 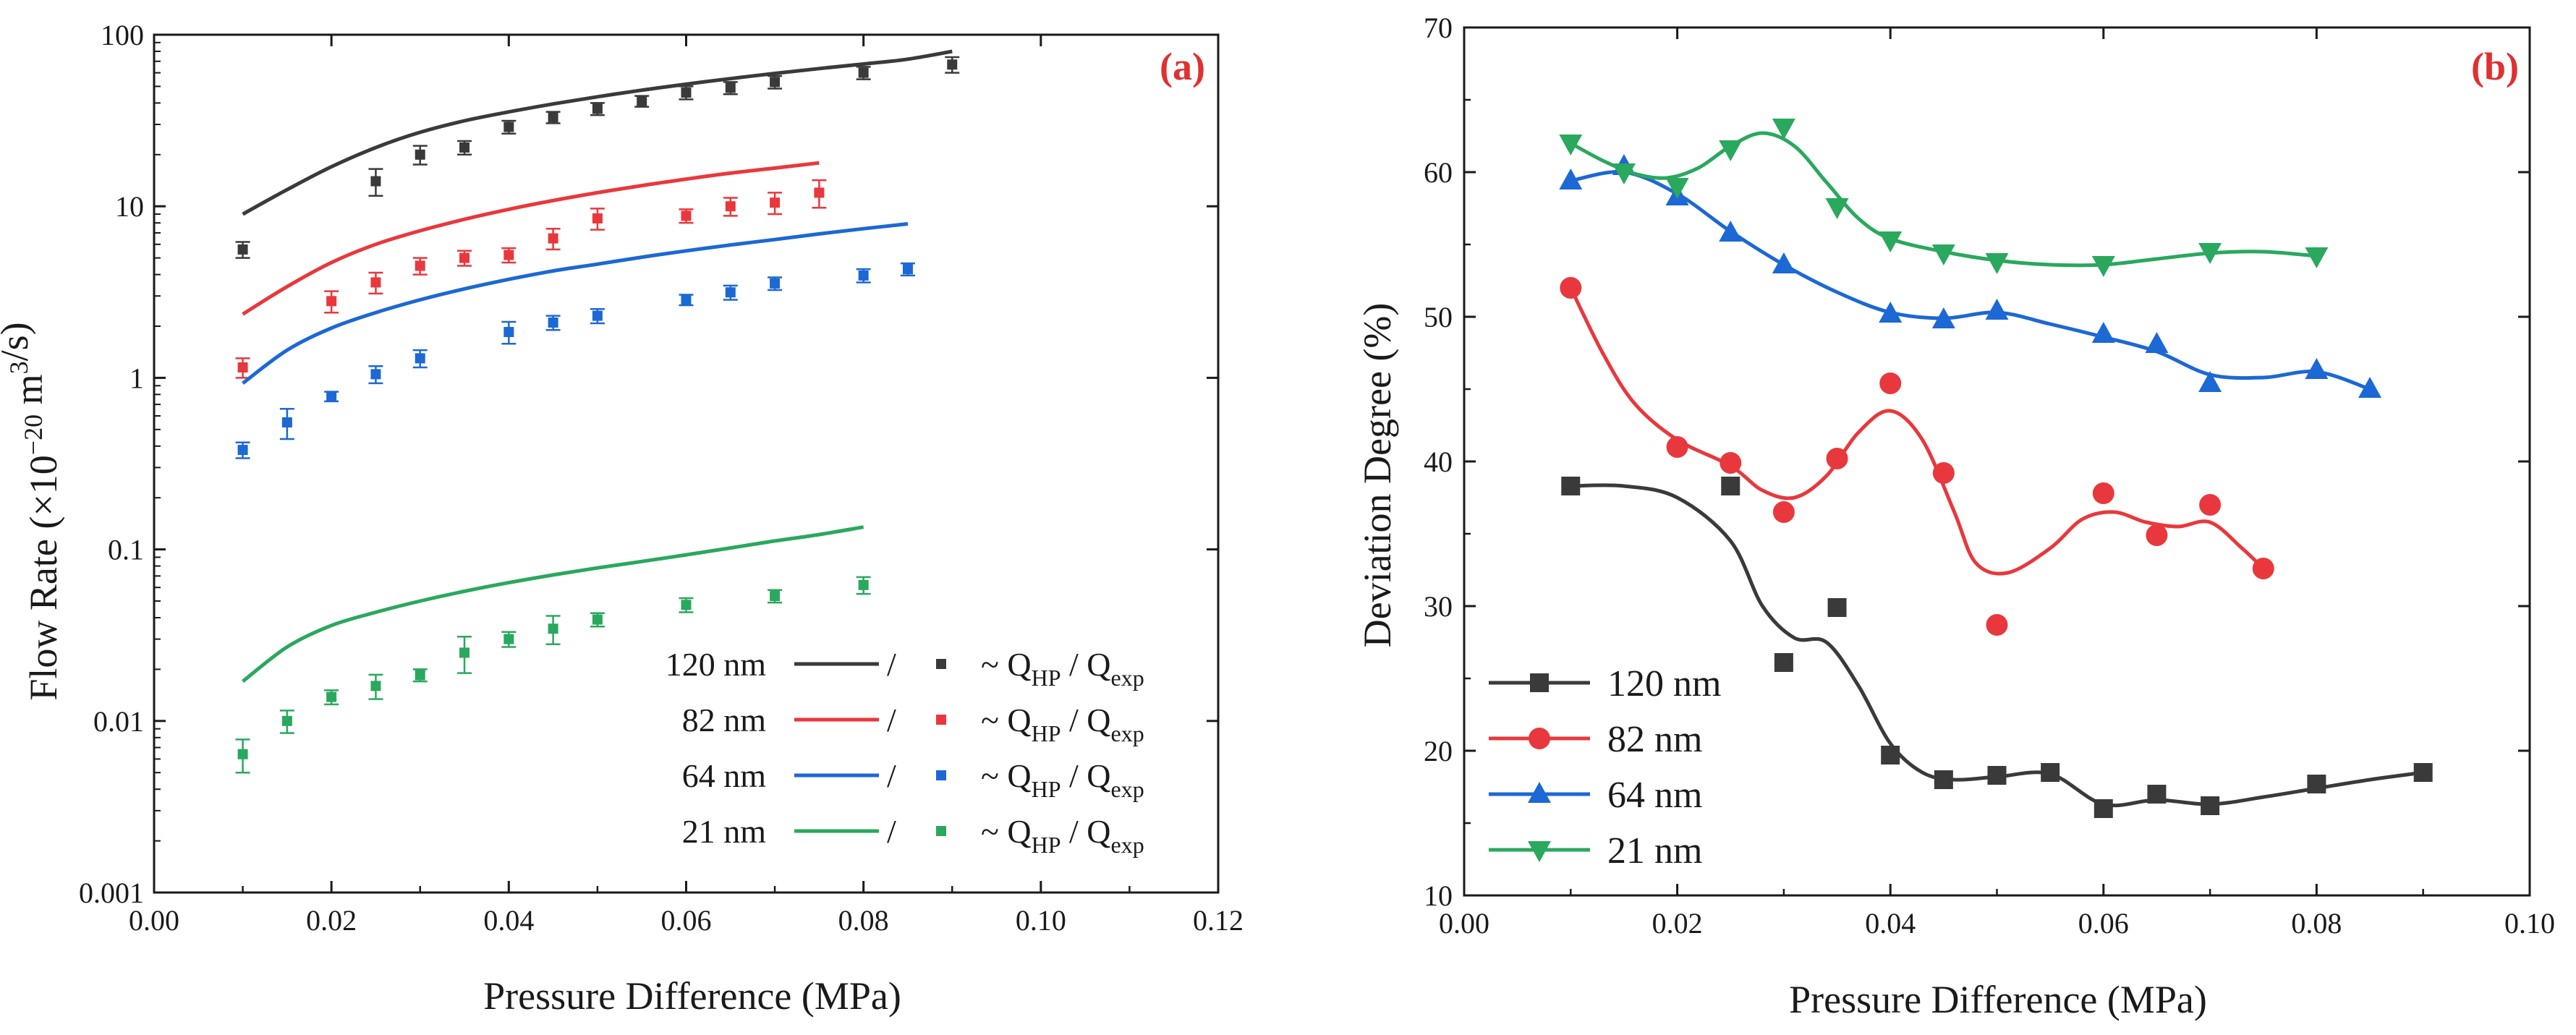 What do you see at coordinates (1438, 606) in the screenshot?
I see `panel-b-y-tick-label: 30` at bounding box center [1438, 606].